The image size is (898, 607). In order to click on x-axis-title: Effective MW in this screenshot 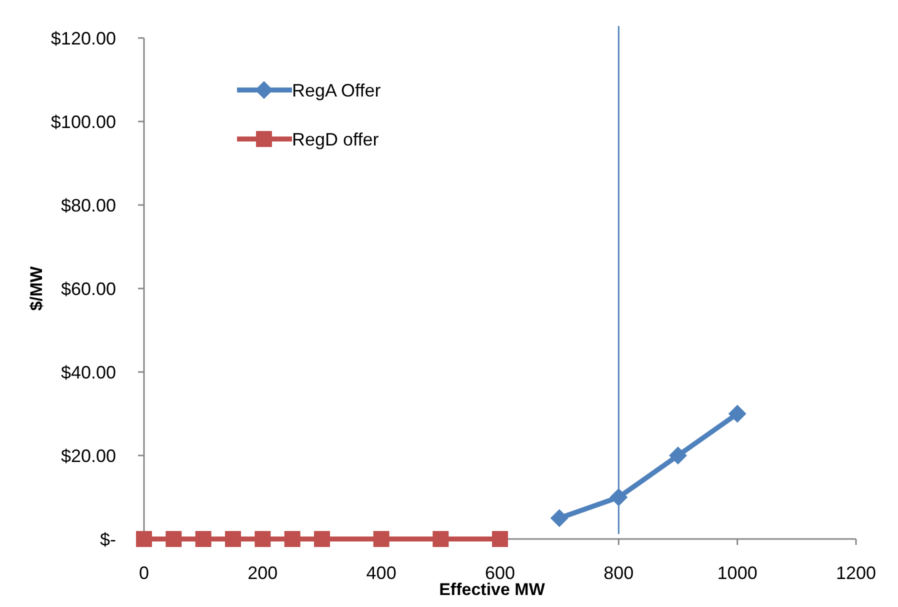, I will do `click(492, 589)`.